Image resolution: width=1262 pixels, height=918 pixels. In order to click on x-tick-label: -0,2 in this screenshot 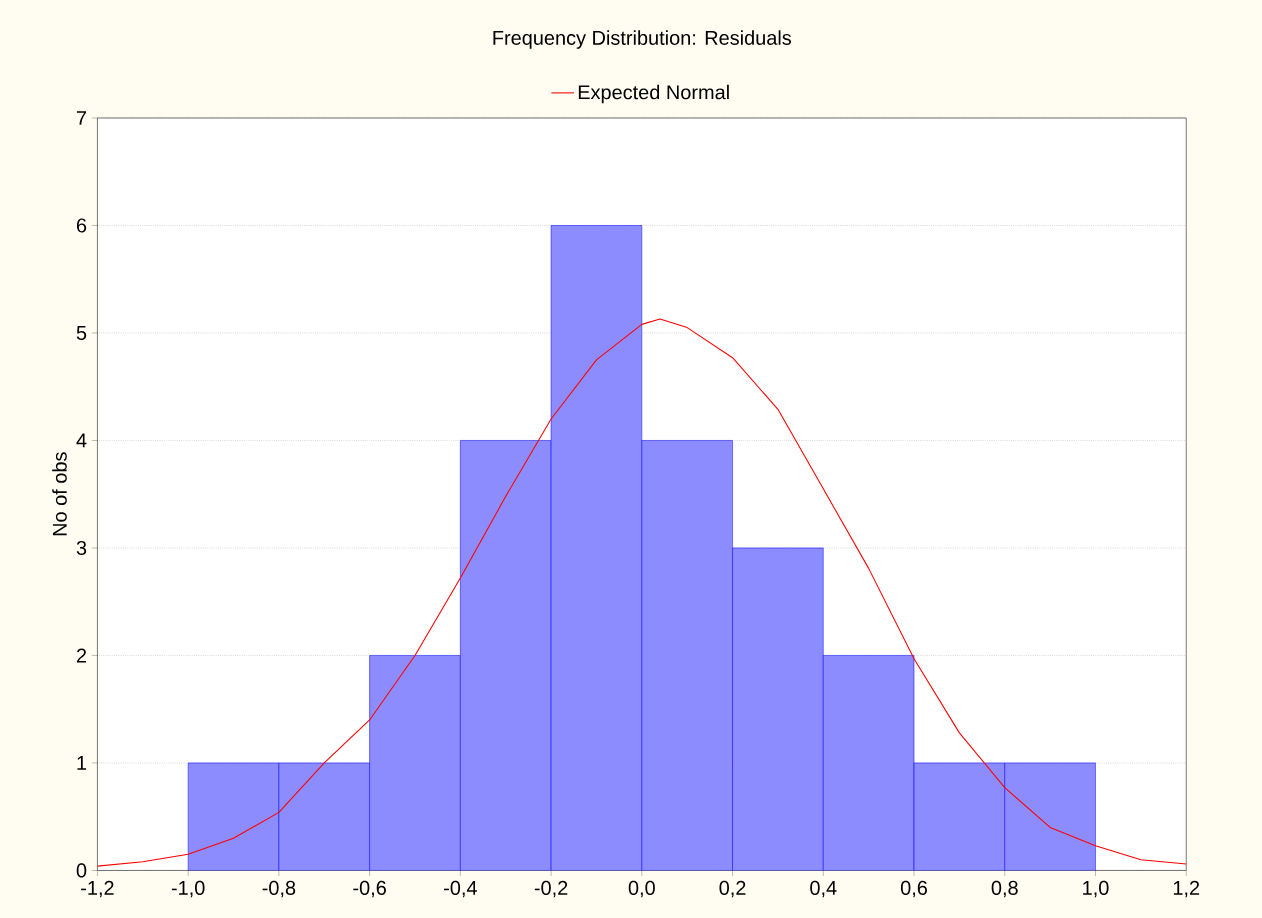, I will do `click(551, 889)`.